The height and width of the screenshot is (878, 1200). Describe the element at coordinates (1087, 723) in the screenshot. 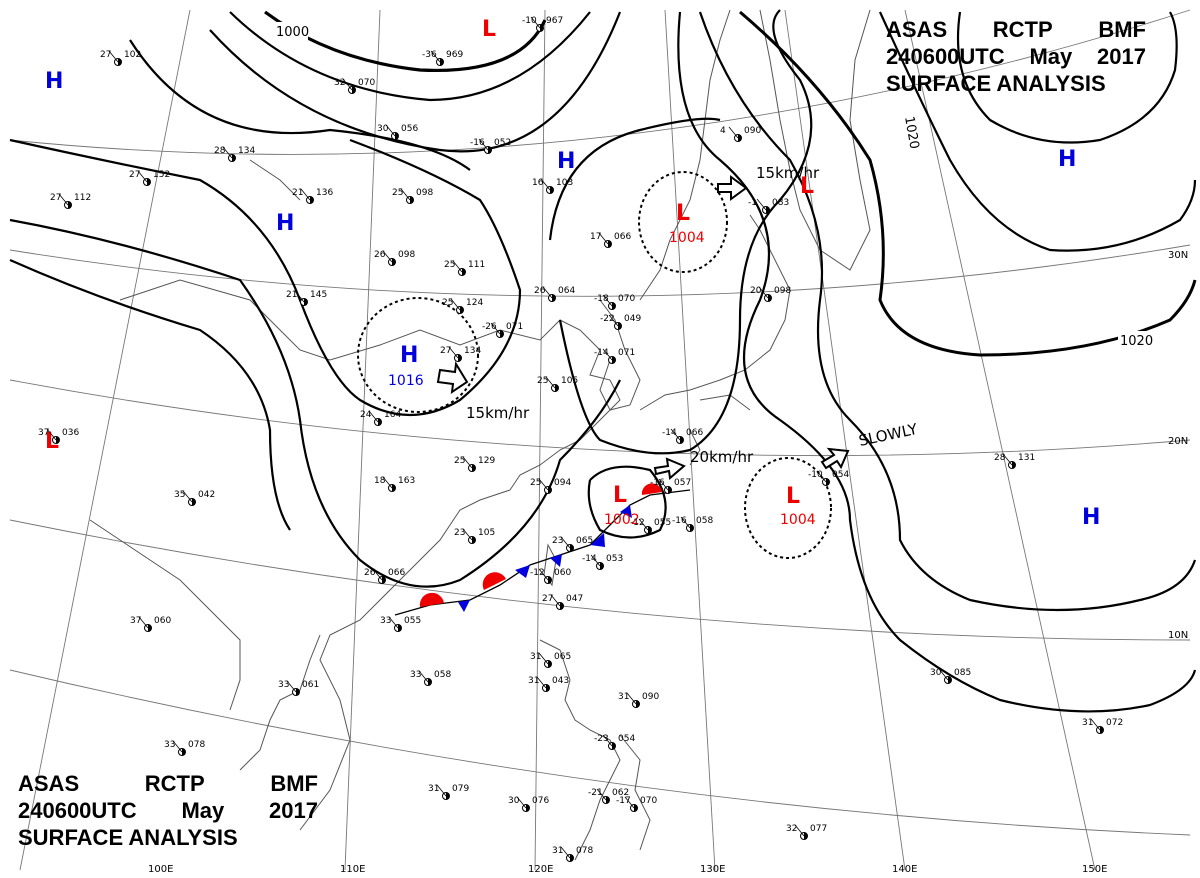

I see `station-value: 31` at that location.